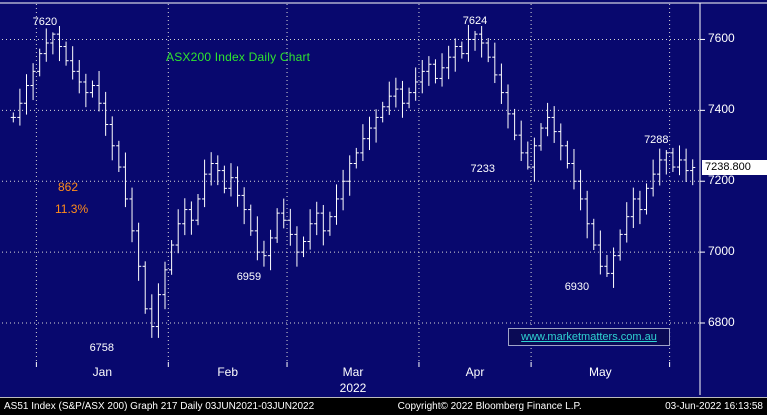 The width and height of the screenshot is (767, 415). I want to click on x-axis-month-label: Mar, so click(353, 372).